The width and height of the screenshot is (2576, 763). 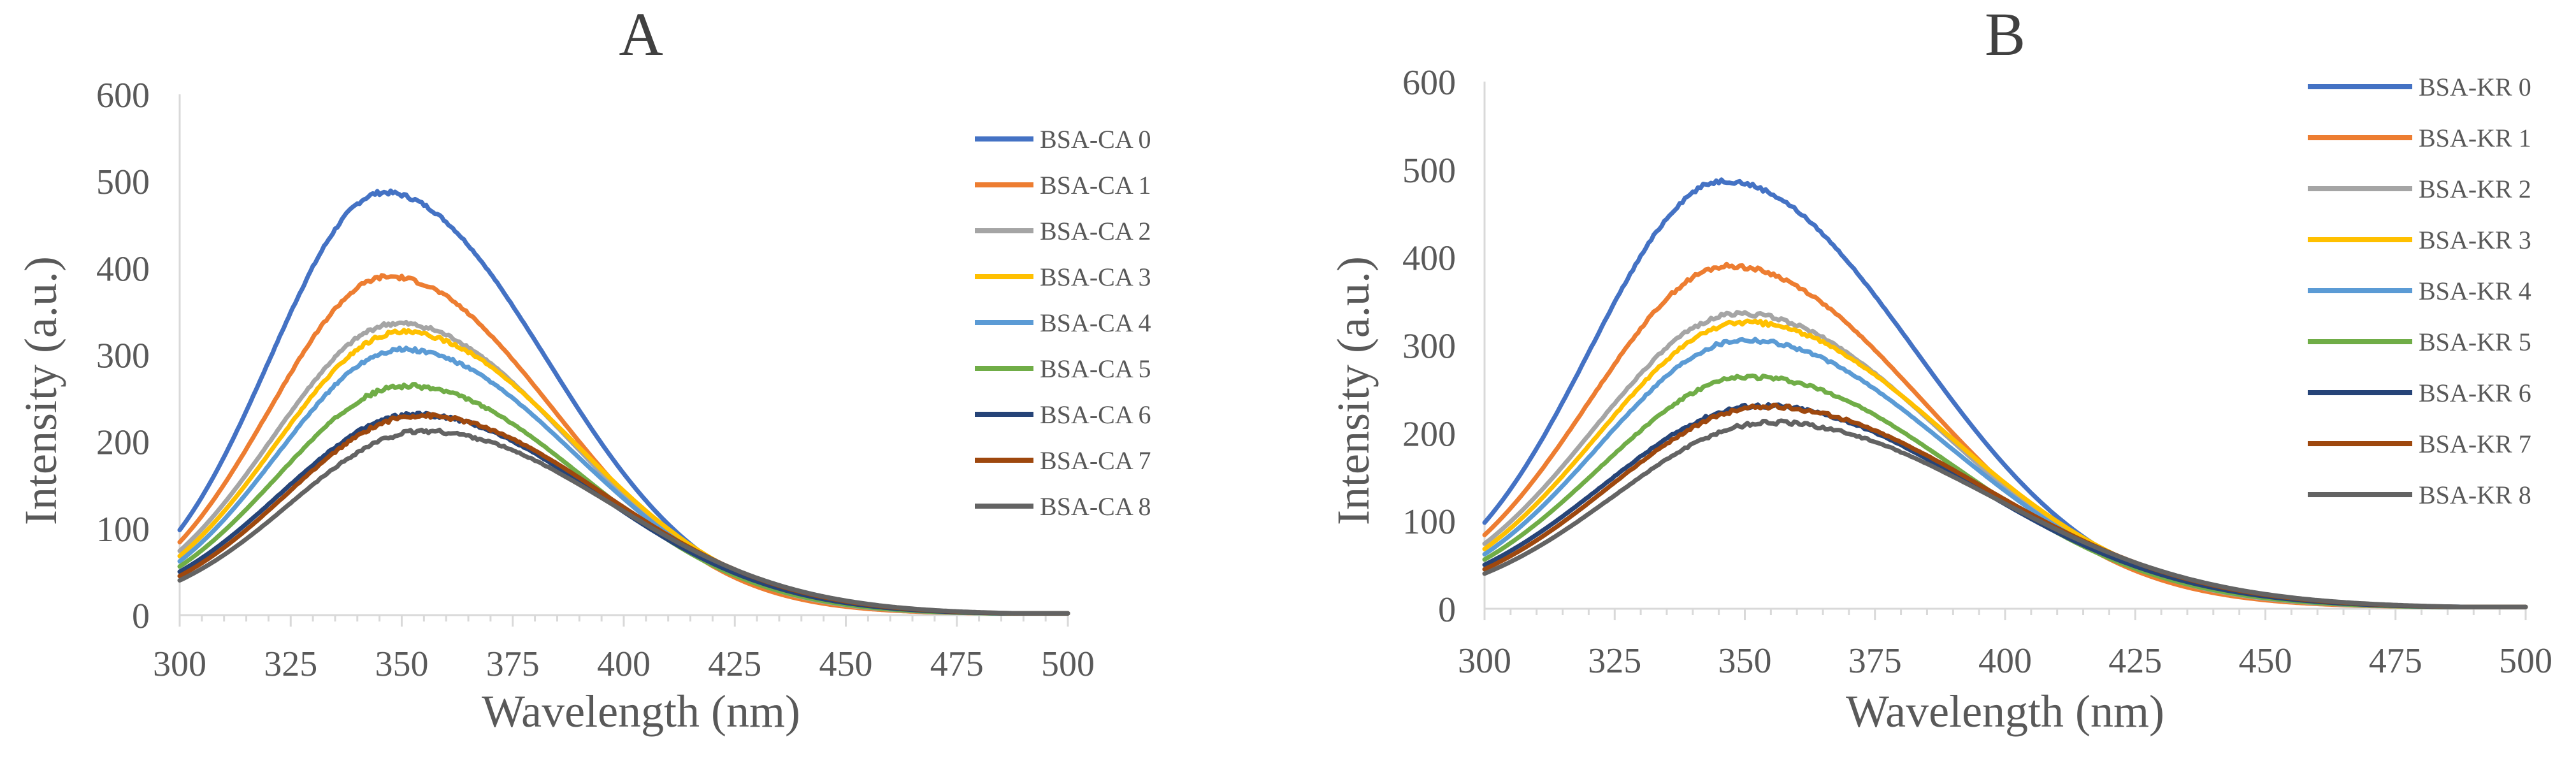 I want to click on legend-label: BSA-CA 8, so click(x=1095, y=506).